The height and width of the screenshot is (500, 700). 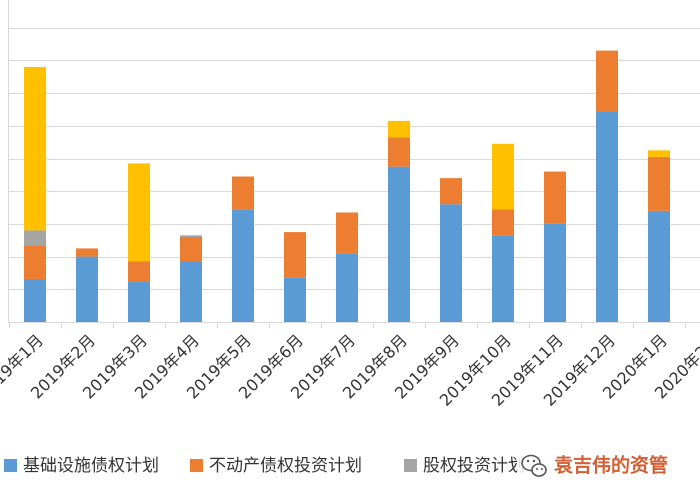 I want to click on wechat-logo-icon, so click(x=534, y=465).